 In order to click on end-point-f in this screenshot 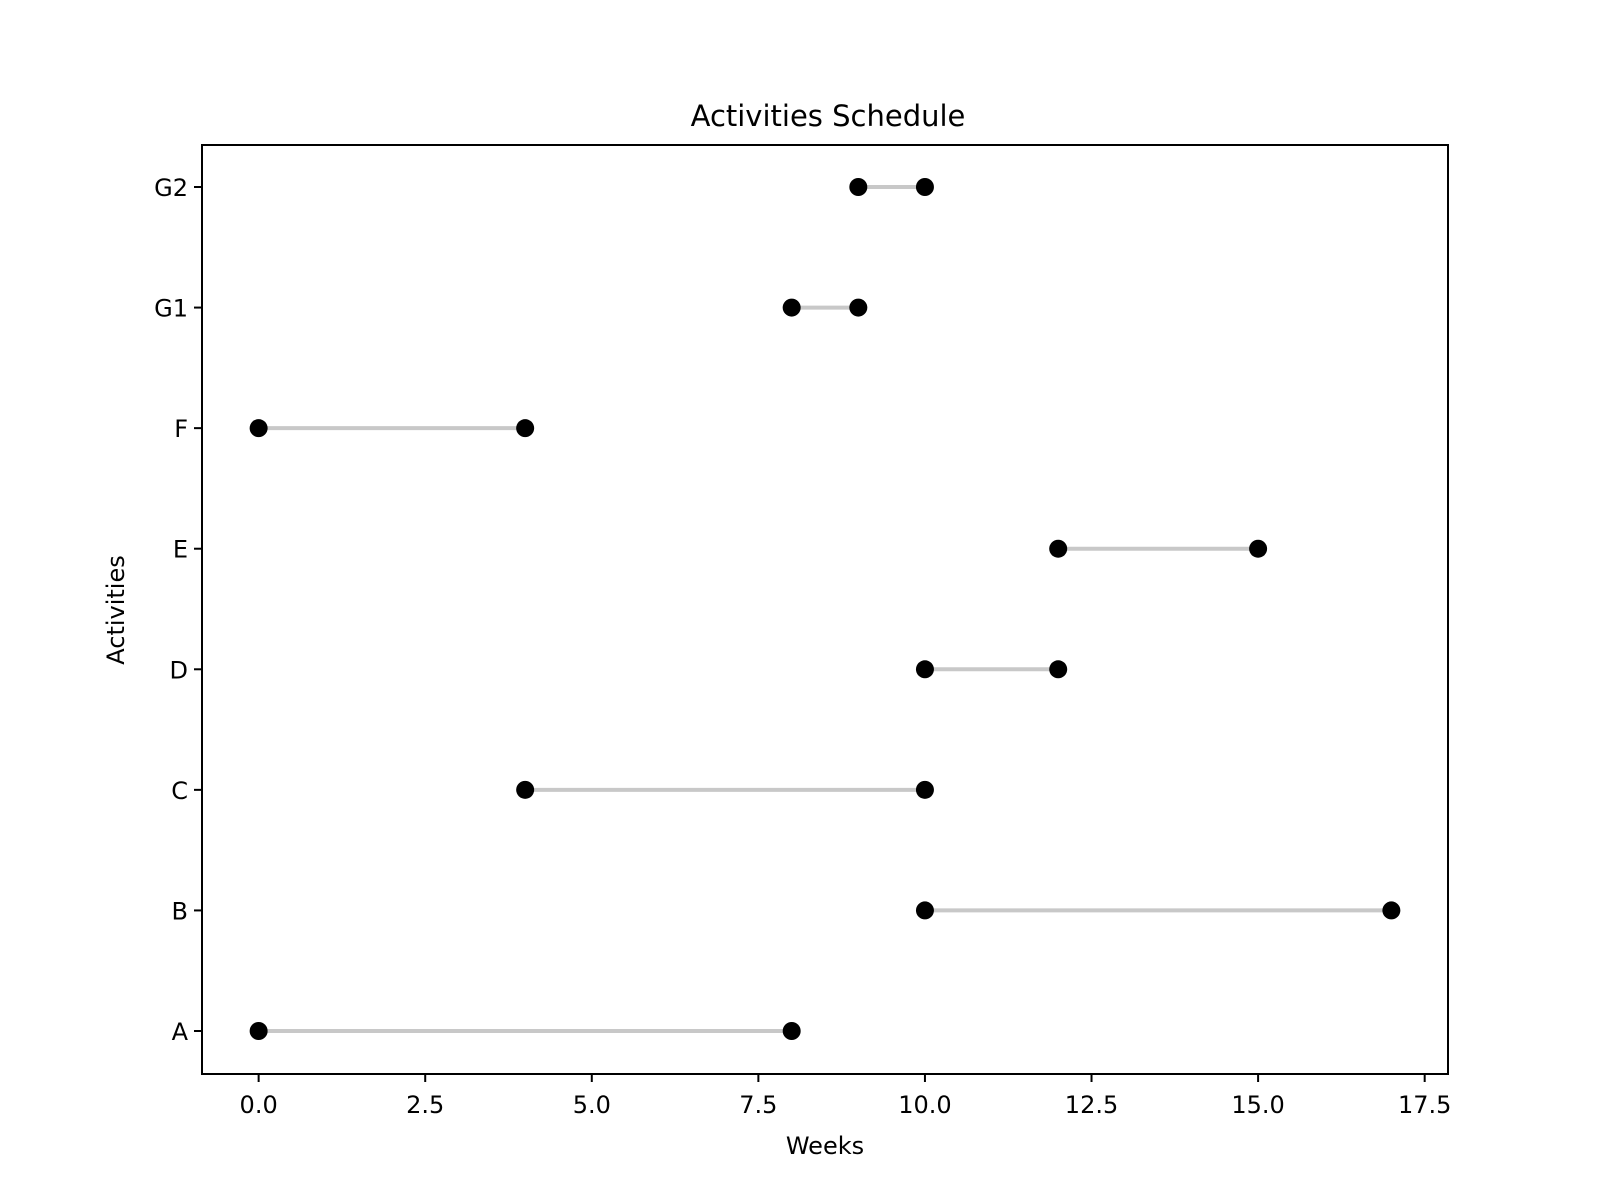, I will do `click(525, 428)`.